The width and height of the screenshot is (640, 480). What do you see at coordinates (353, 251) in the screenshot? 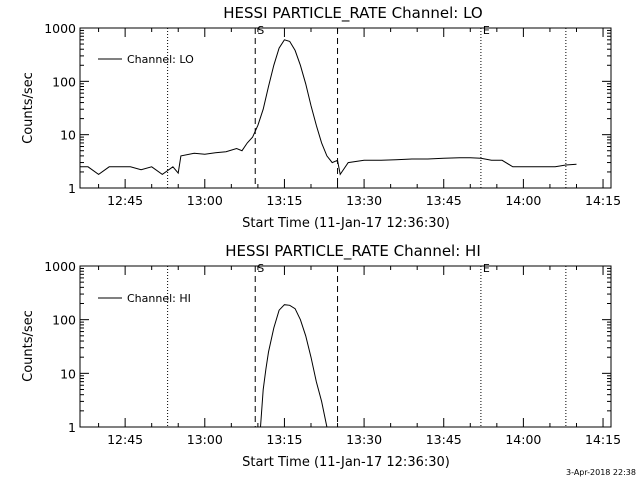
I see `chart-title: HESSI PARTICLE_RATE Channel: HI` at bounding box center [353, 251].